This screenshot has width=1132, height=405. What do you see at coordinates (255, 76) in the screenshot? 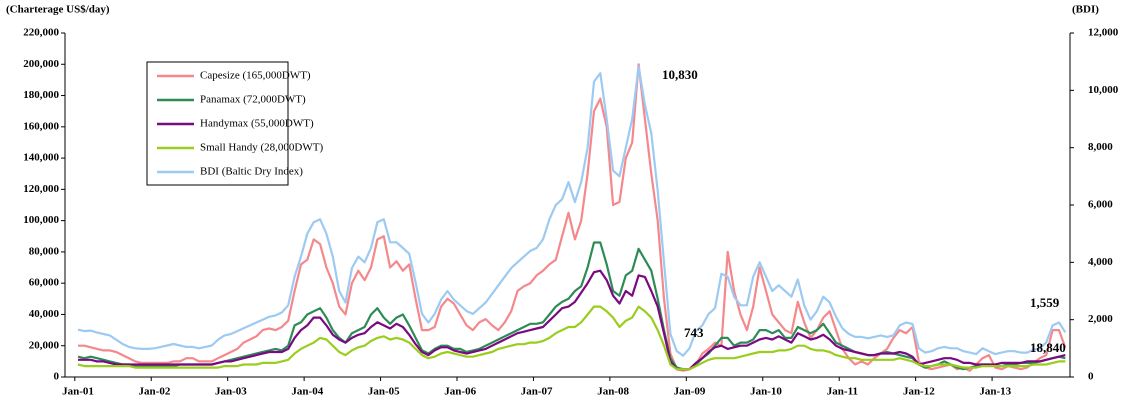
I see `legend-label: Capesize (165,000DWT)` at bounding box center [255, 76].